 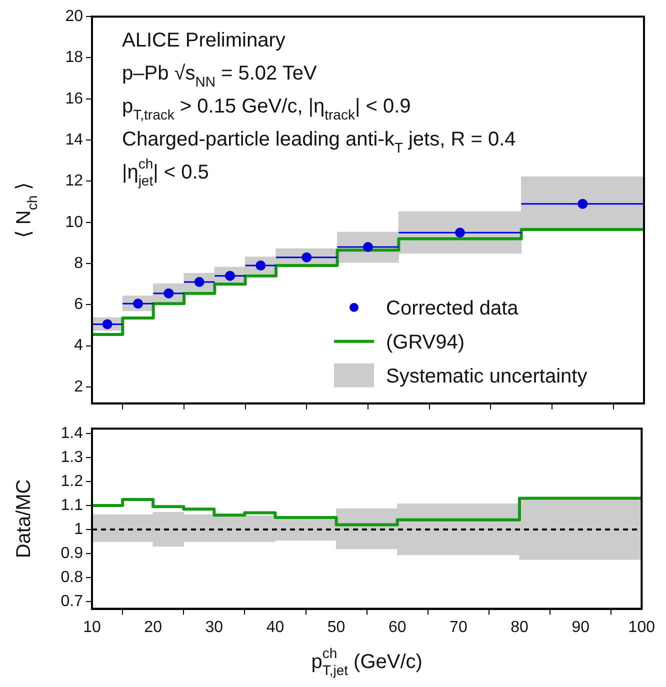 I want to click on legend-label: Corrected data, so click(x=453, y=308).